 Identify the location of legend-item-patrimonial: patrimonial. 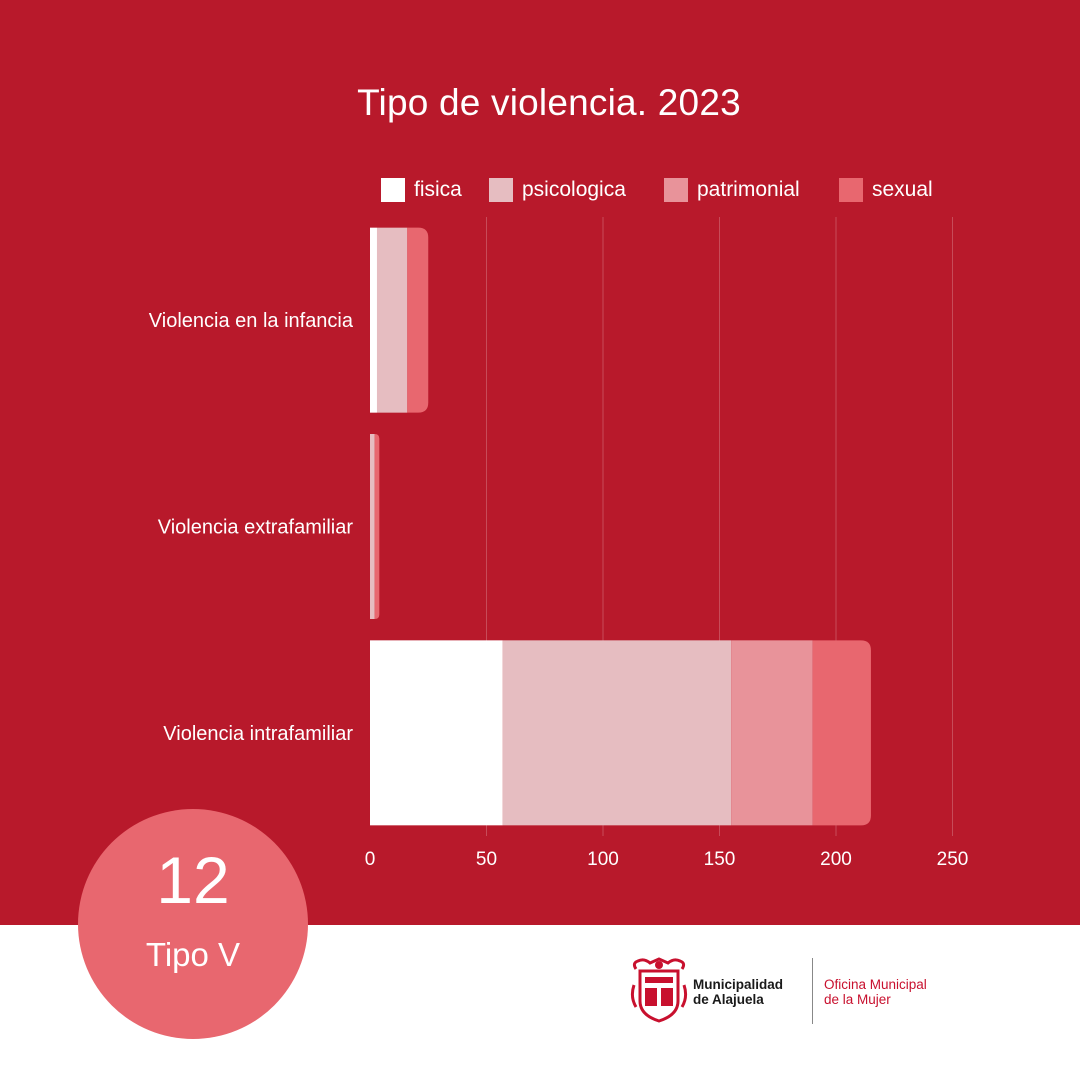
(732, 190).